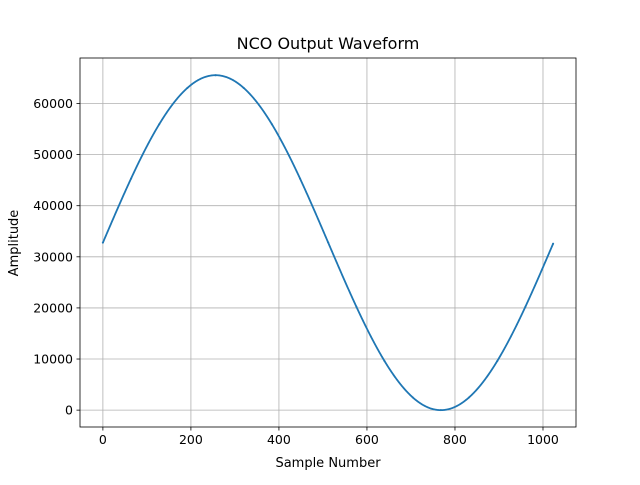 This screenshot has height=485, width=640. Describe the element at coordinates (543, 439) in the screenshot. I see `x-tick-label: 1000` at that location.